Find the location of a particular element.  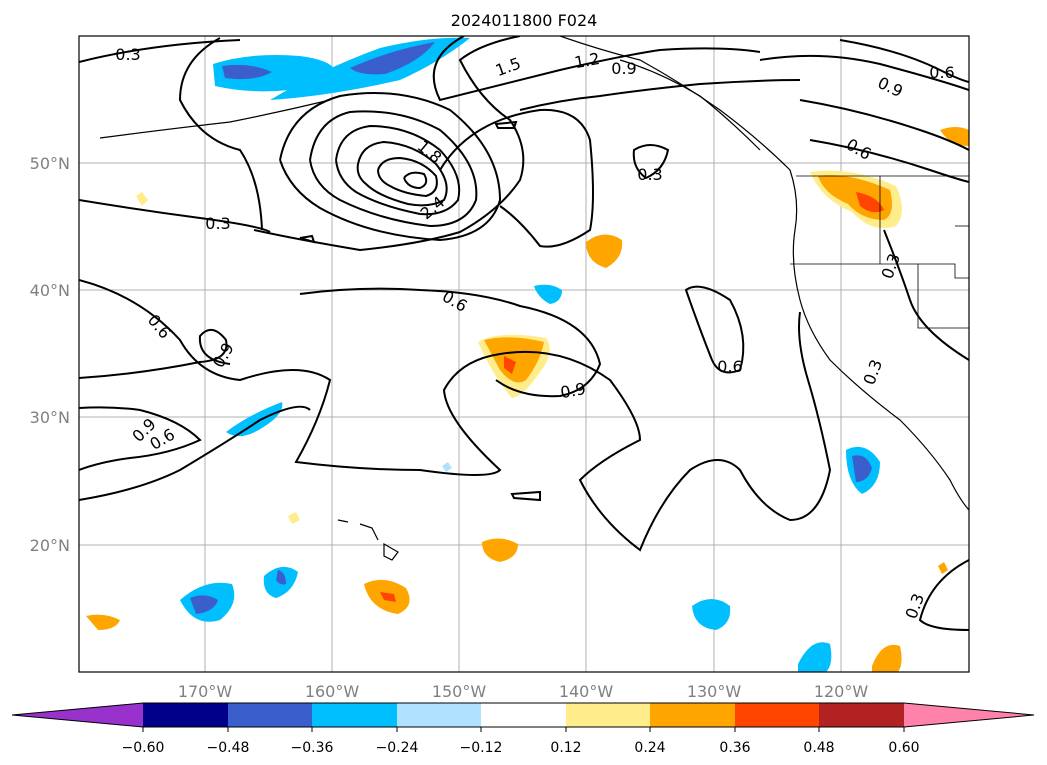

colorbar-tick-label: 0.24 is located at coordinates (649, 748).